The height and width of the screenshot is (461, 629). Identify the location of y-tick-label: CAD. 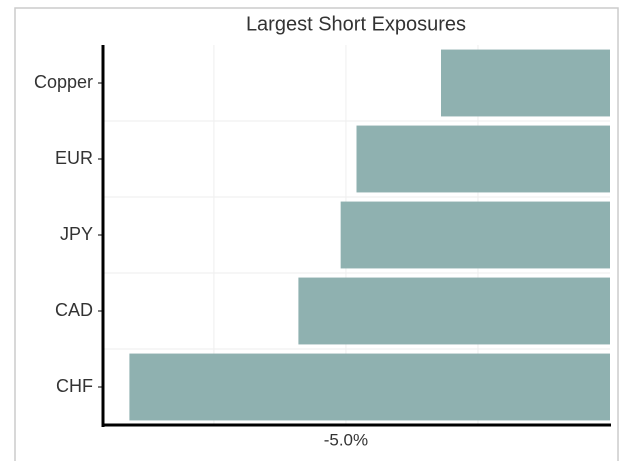
(74, 310).